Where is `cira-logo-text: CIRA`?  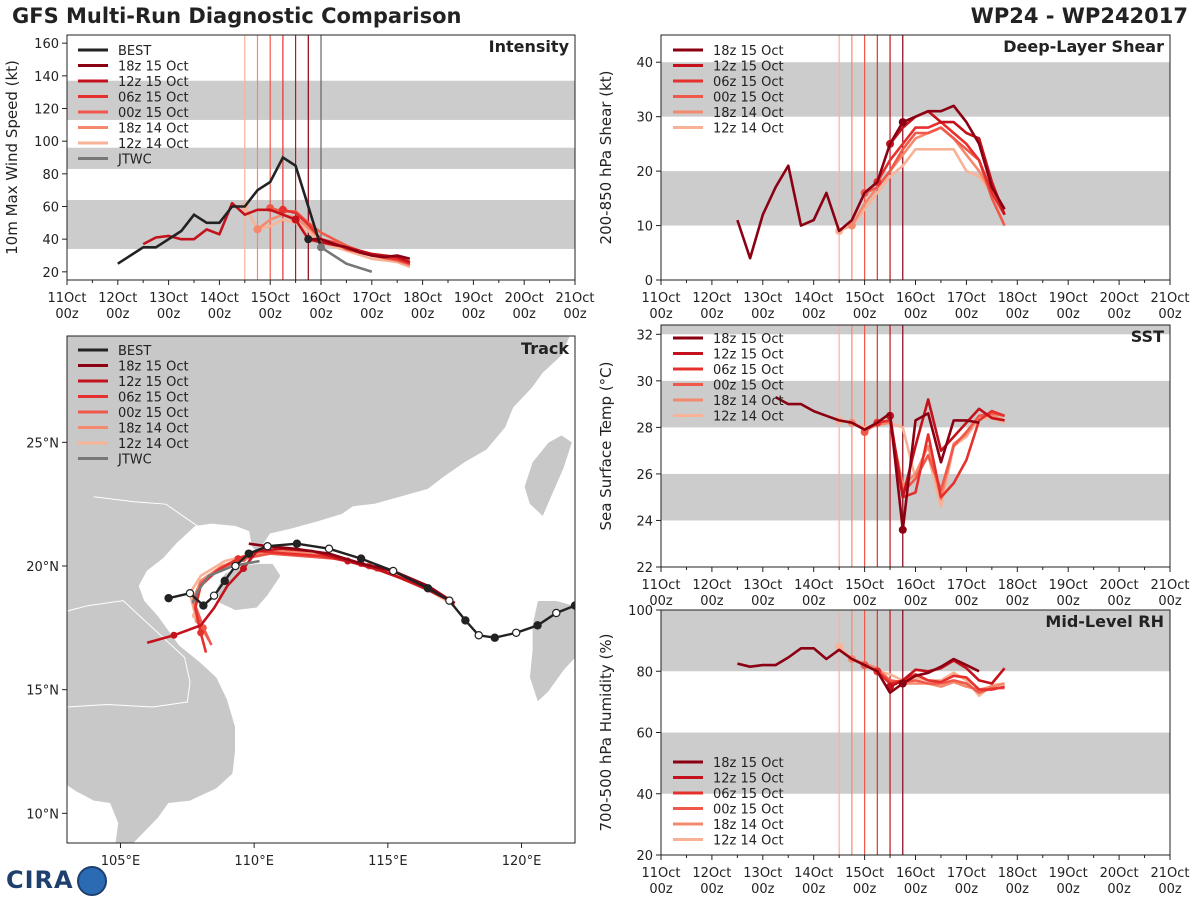 cira-logo-text: CIRA is located at coordinates (40, 880).